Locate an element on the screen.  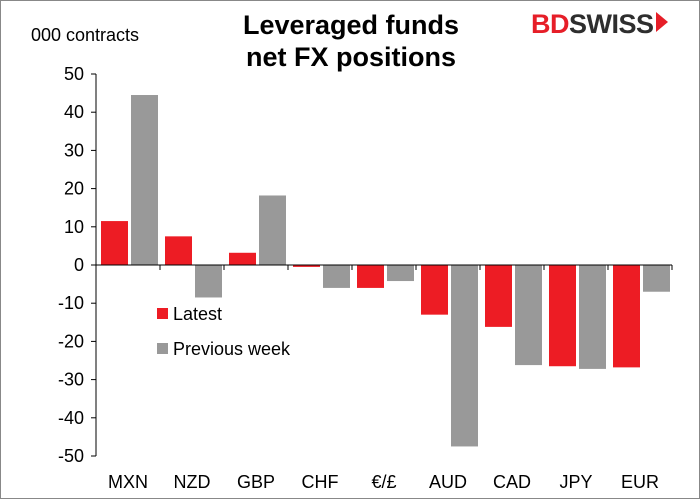
chart-title-line-2: net FX positions is located at coordinates (350, 57).